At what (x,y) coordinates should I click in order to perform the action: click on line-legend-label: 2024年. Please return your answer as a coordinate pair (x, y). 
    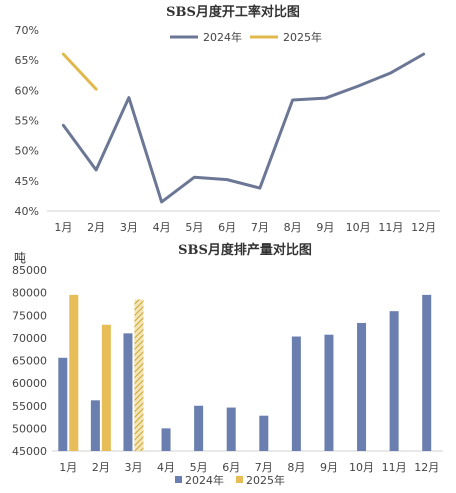
    Looking at the image, I should click on (222, 37).